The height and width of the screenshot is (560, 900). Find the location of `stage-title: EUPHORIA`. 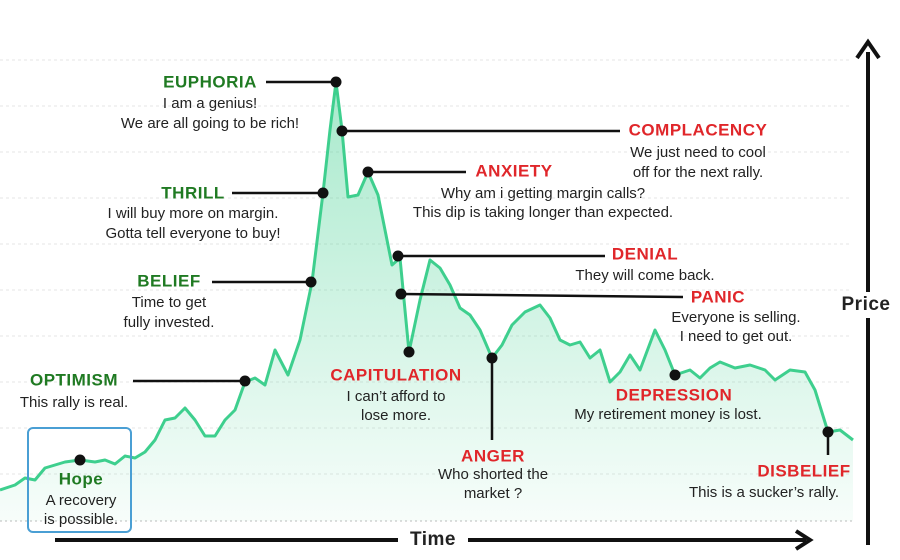

stage-title: EUPHORIA is located at coordinates (210, 81).